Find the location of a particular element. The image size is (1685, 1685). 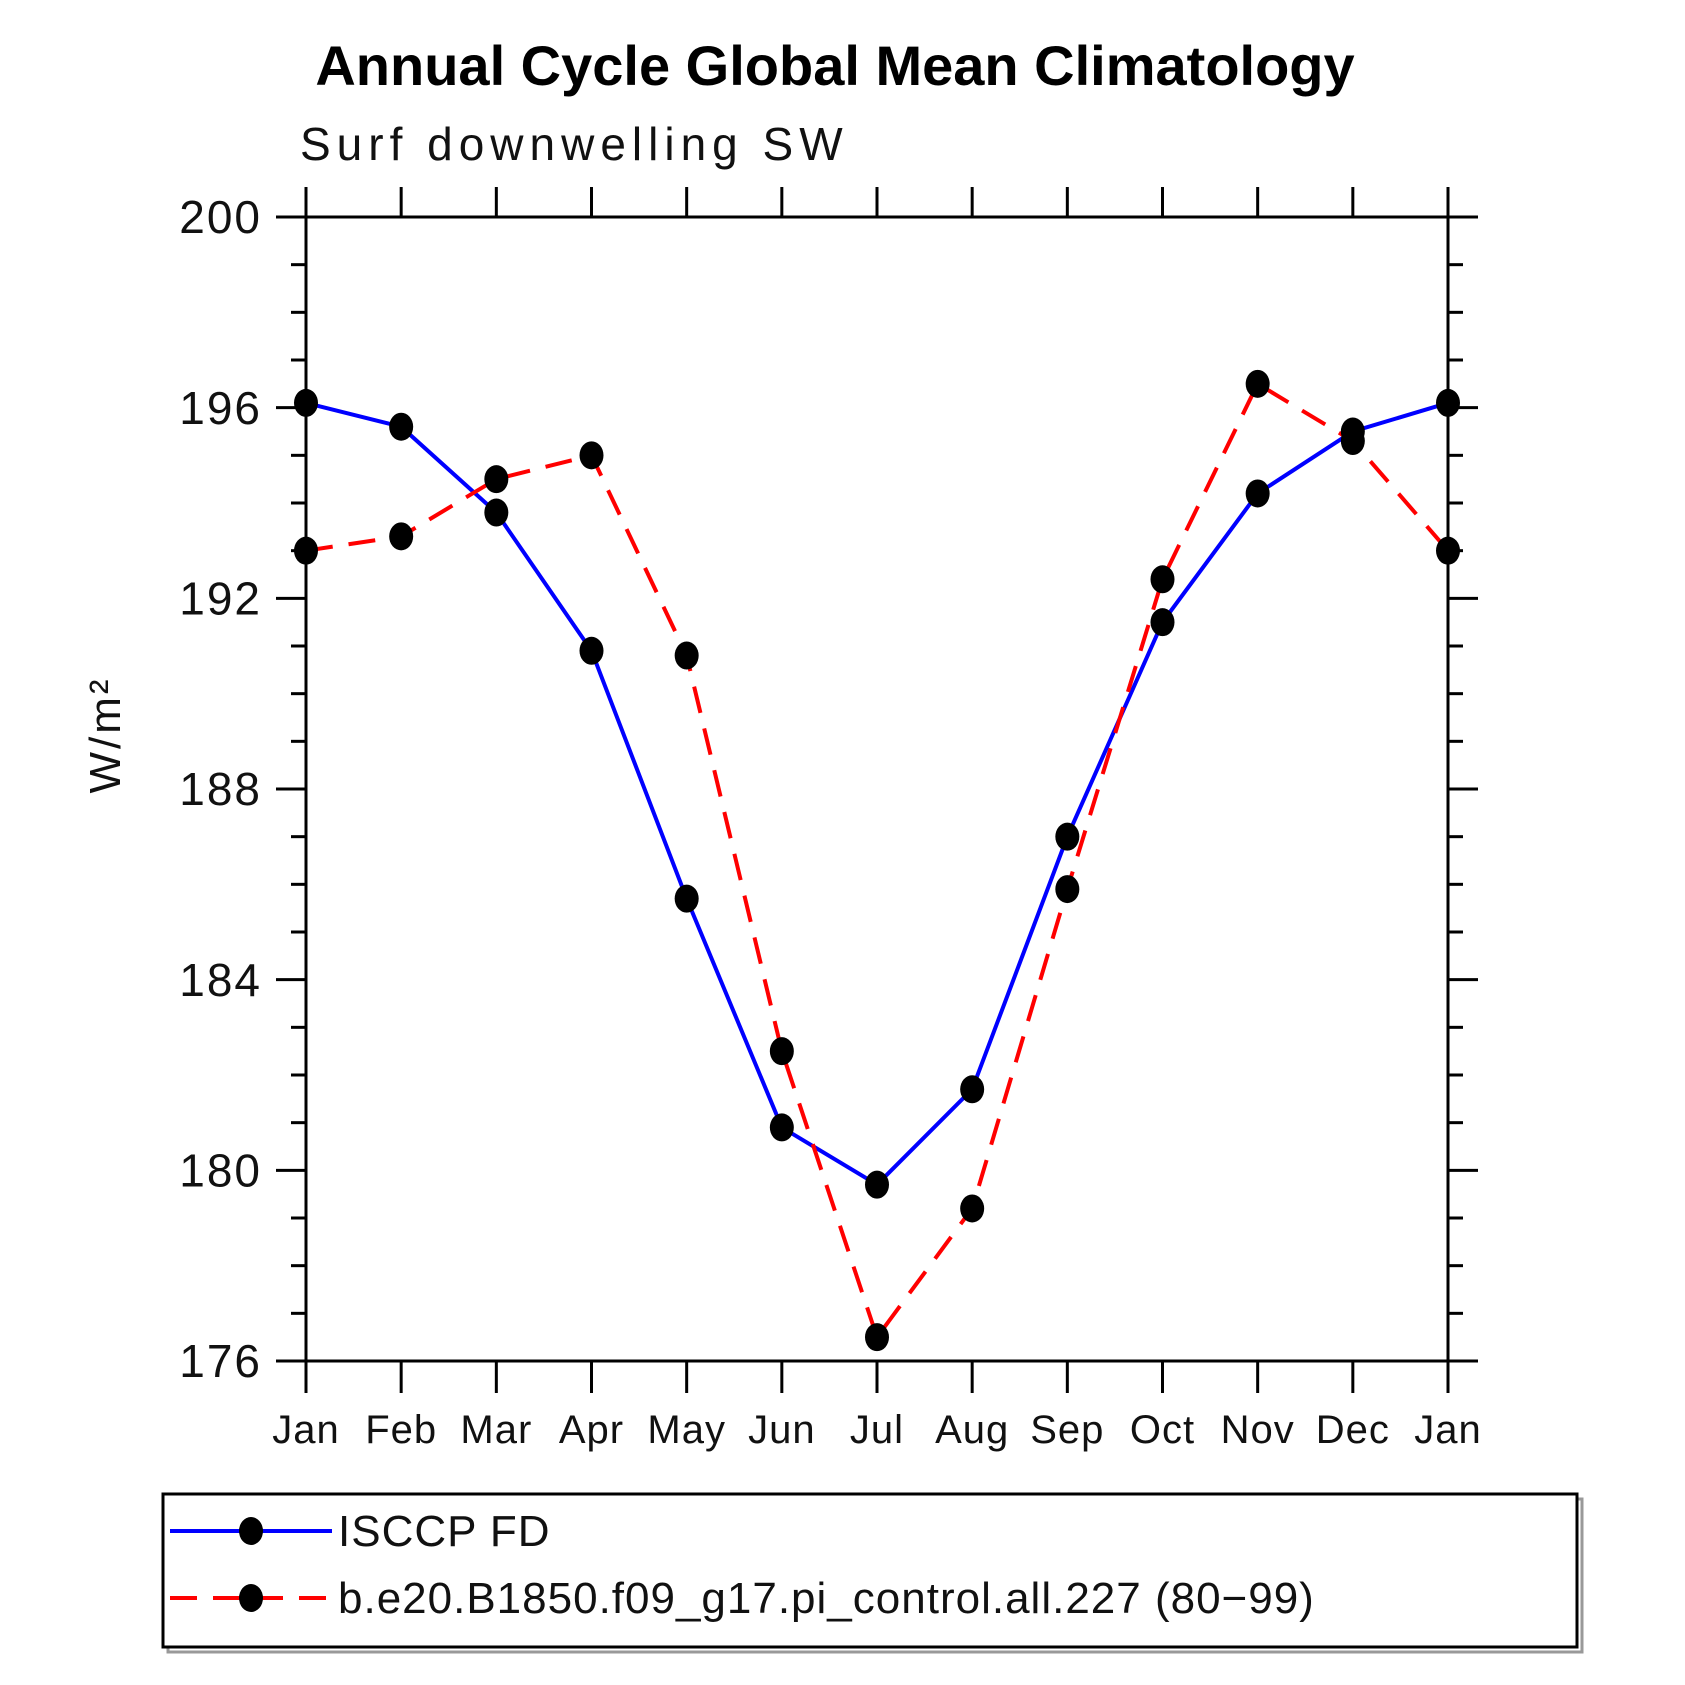

x-tick-label: Oct is located at coordinates (1162, 1430).